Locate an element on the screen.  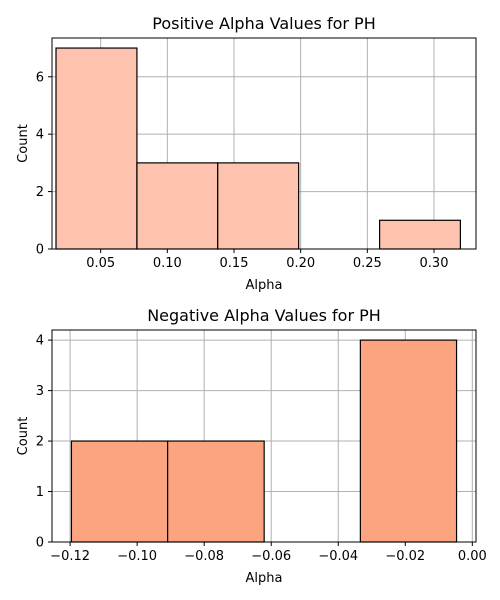
chart-title: Negative Alpha Values for PH is located at coordinates (264, 315).